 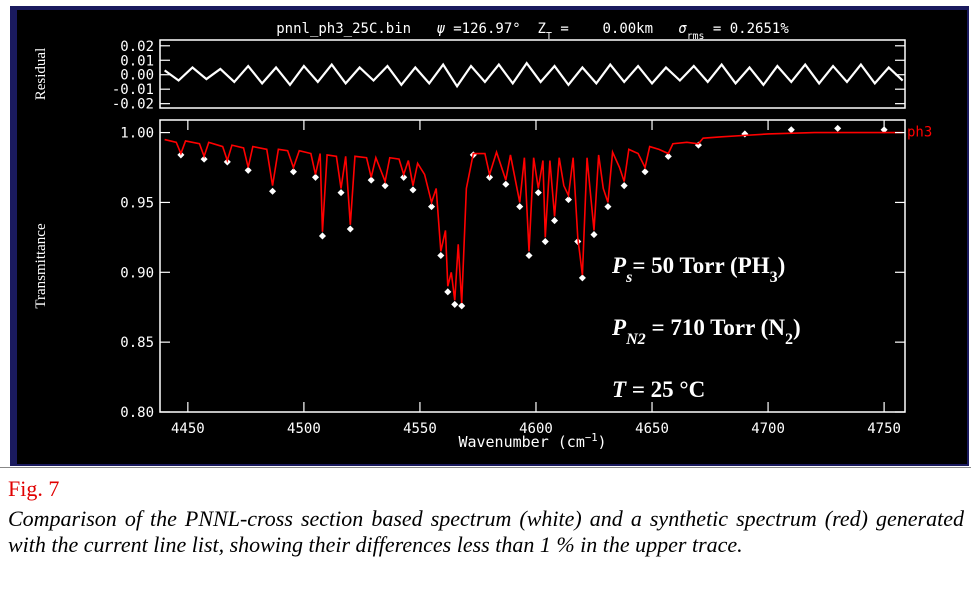 What do you see at coordinates (628, 277) in the screenshot?
I see `text-part: s` at bounding box center [628, 277].